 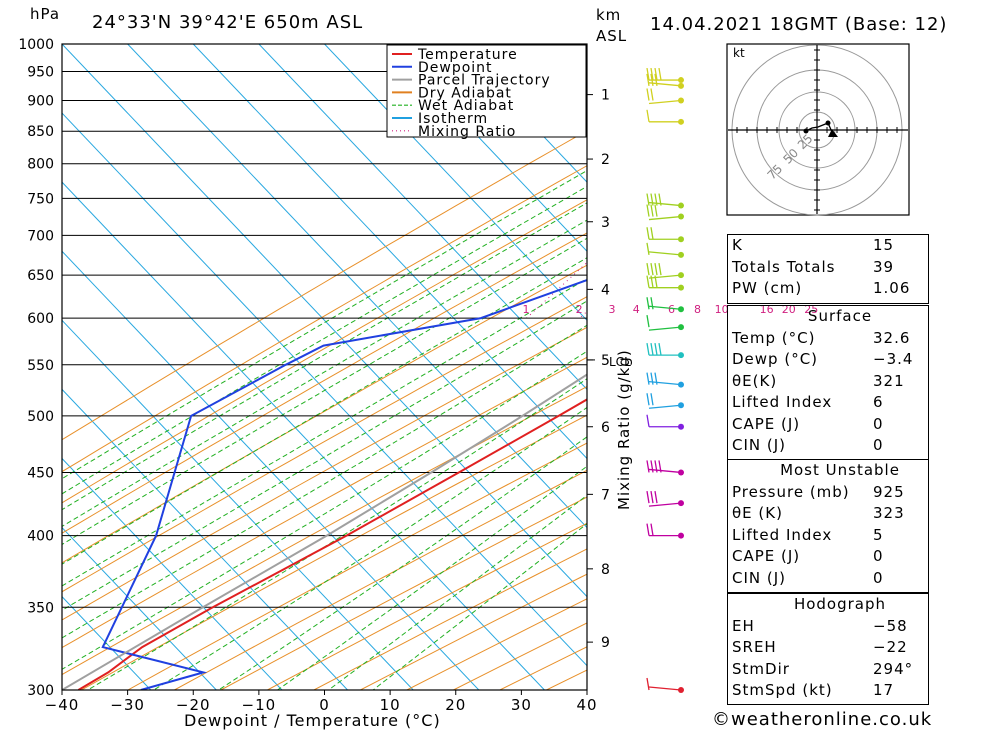 What do you see at coordinates (840, 267) in the screenshot?
I see `index-table: K 15 Totals Totals 39 PW (cm) 1.06` at bounding box center [840, 267].